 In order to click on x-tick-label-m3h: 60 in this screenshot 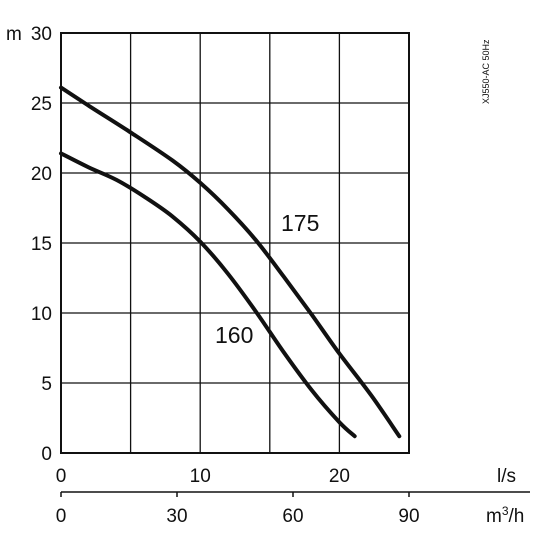, I will do `click(292, 516)`.